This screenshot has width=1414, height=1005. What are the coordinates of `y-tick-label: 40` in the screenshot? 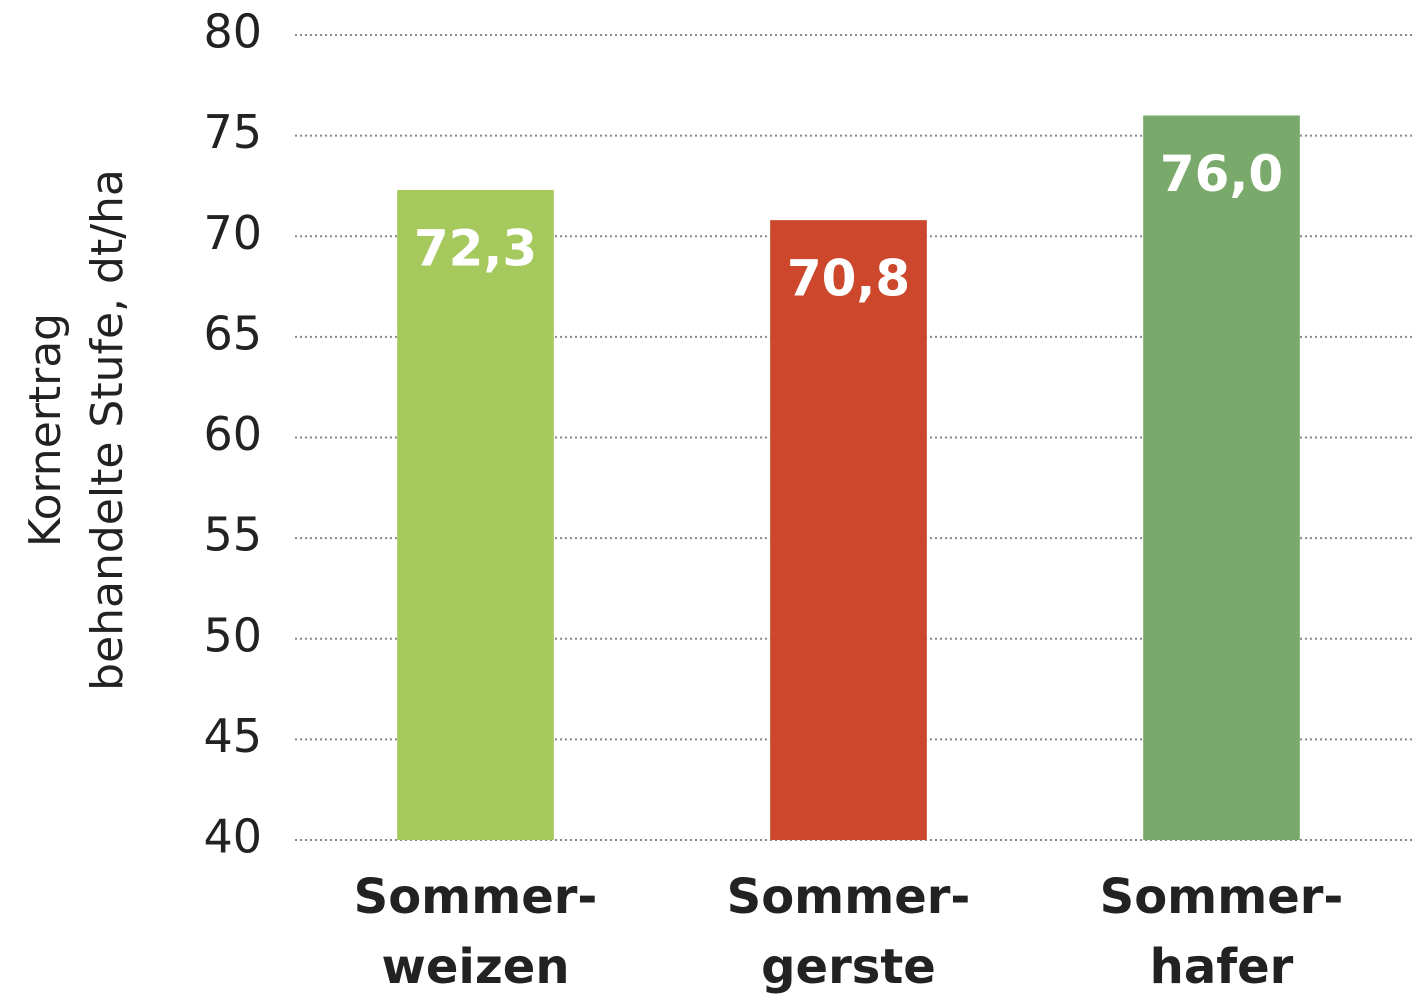 It's located at (232, 837).